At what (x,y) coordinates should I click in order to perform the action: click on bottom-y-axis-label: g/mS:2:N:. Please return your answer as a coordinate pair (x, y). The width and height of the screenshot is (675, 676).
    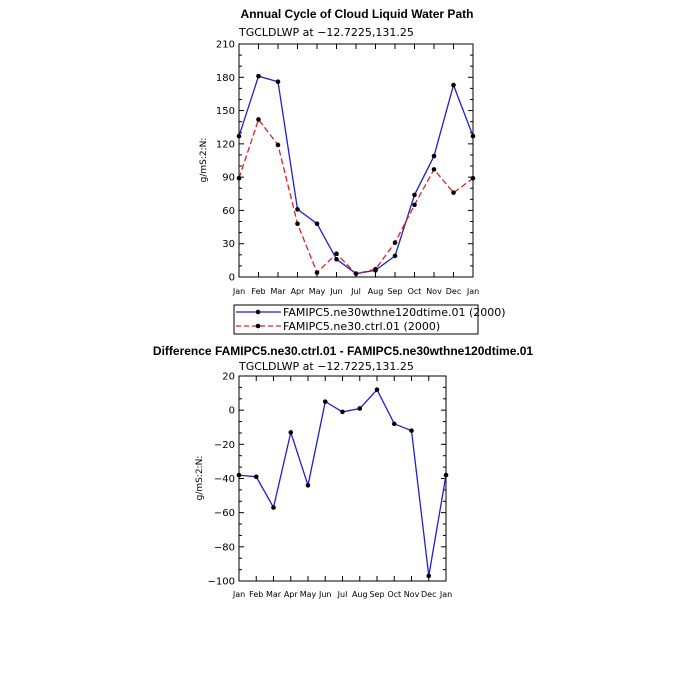
    Looking at the image, I should click on (200, 478).